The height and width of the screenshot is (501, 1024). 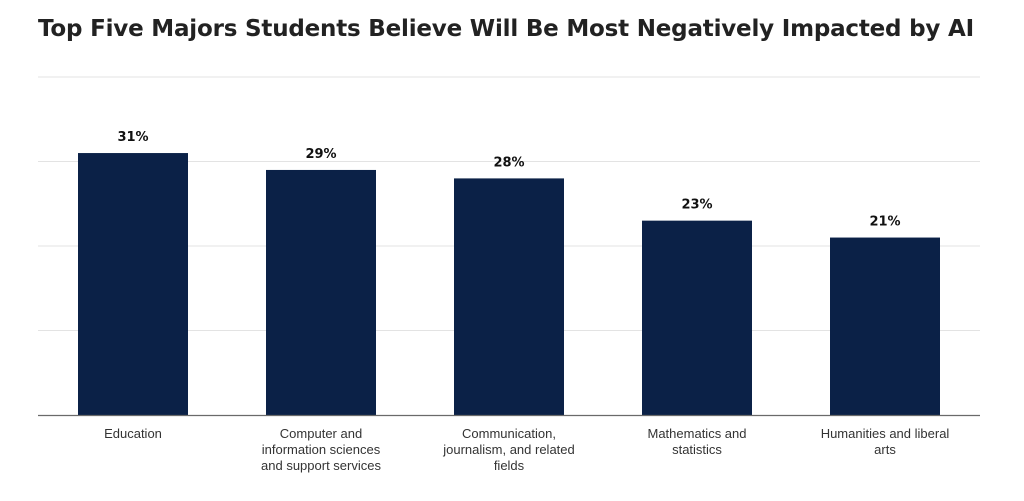 I want to click on value-label: 28%, so click(x=508, y=162).